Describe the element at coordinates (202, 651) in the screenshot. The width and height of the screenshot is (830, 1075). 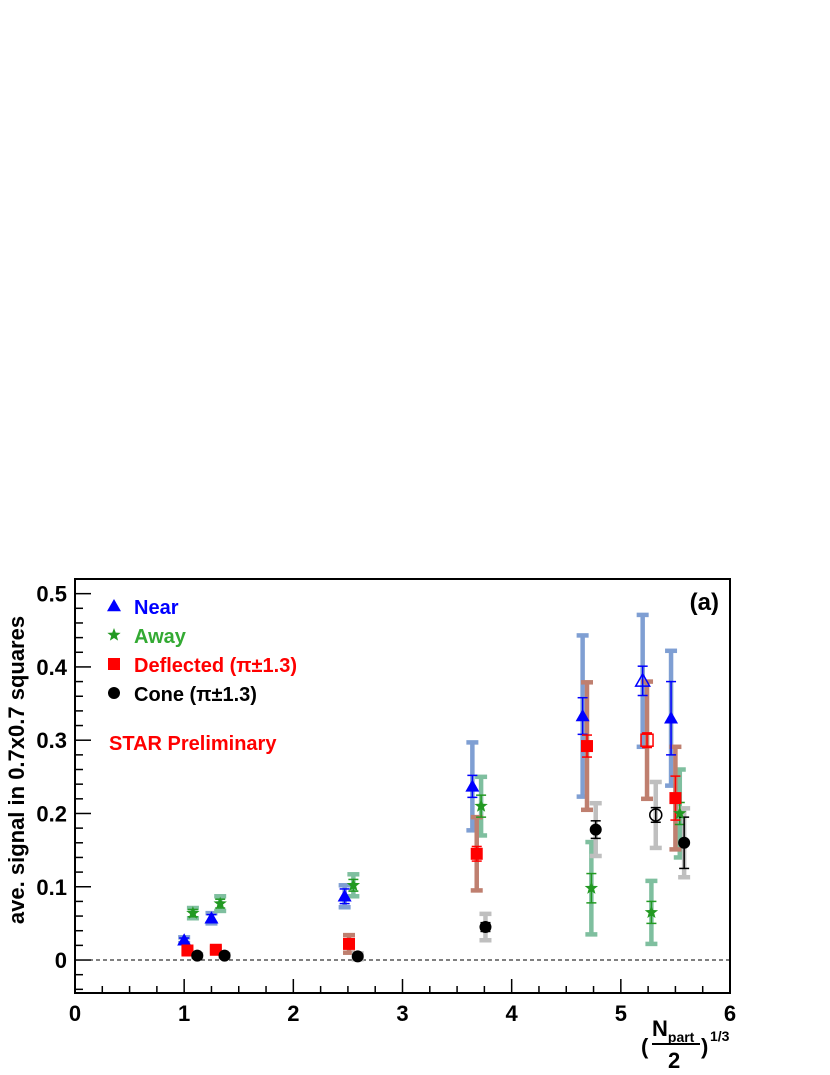
I see `legend: Near Away Deflected (π±1.3) Cone (π±1.3)` at that location.